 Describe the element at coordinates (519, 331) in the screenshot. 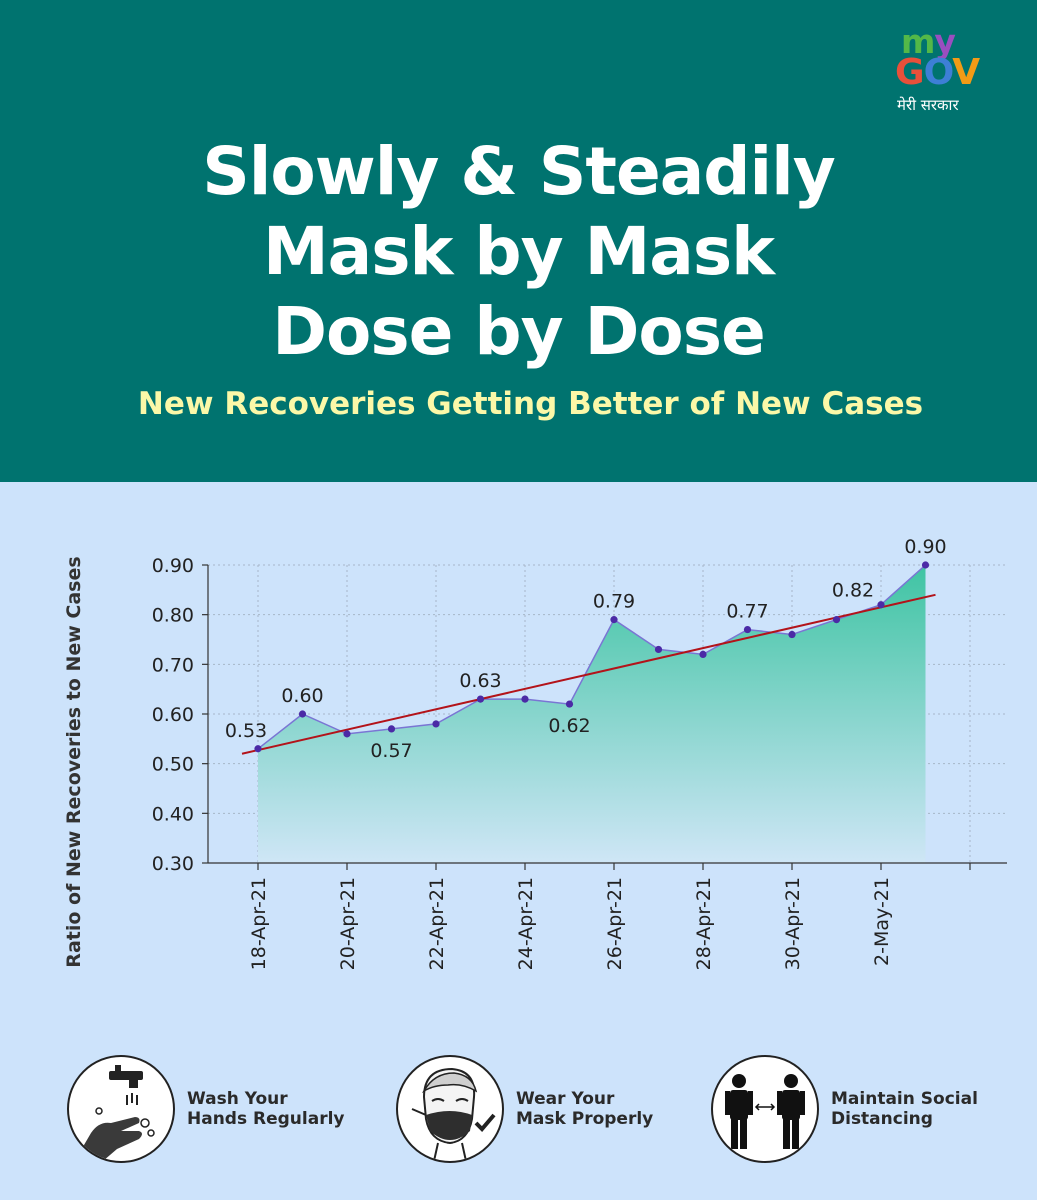

I see `title-line-3: Dose by Dose` at that location.